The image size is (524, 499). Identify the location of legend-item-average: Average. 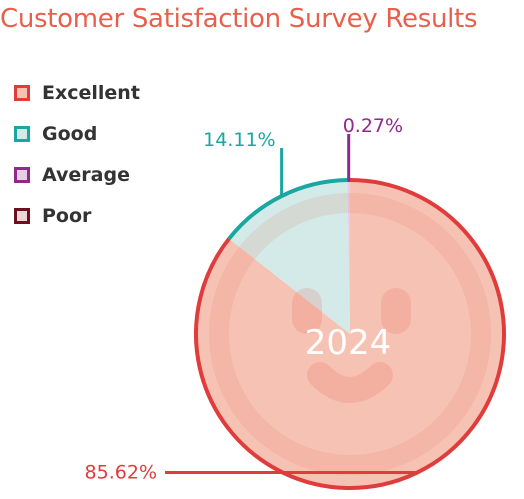
(77, 174).